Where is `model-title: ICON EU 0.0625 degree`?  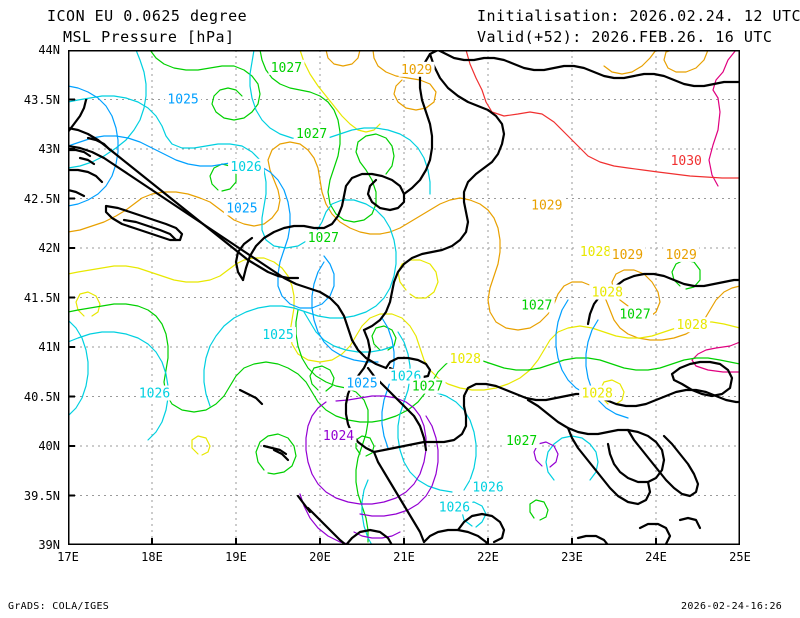 model-title: ICON EU 0.0625 degree is located at coordinates (147, 16).